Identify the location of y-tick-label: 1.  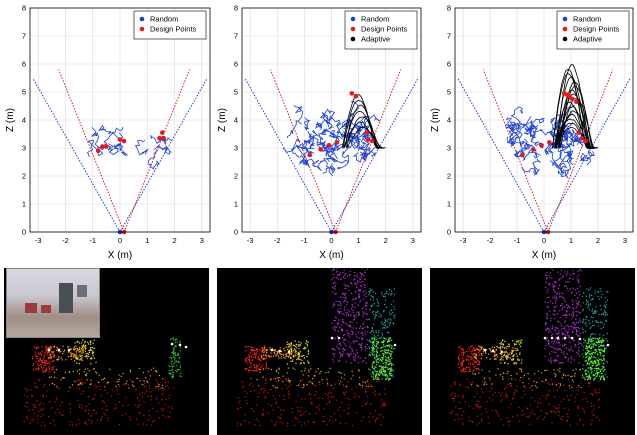
(449, 204).